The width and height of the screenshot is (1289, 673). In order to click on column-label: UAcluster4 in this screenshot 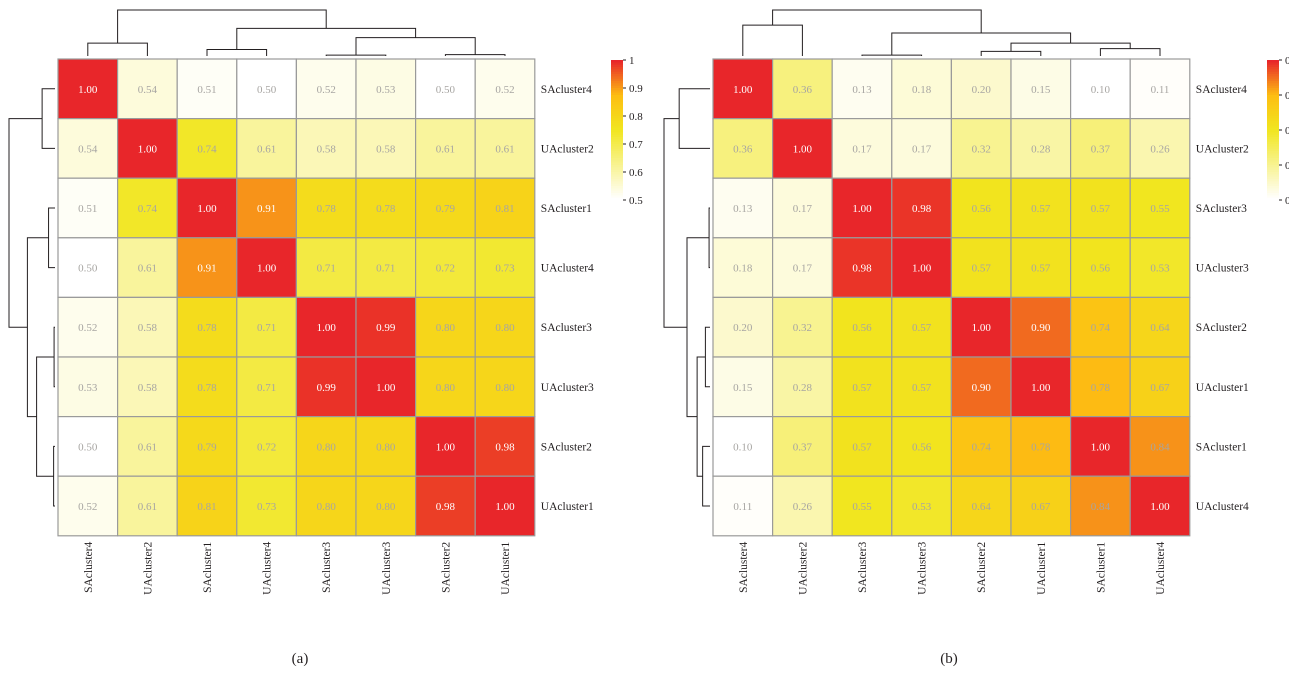, I will do `click(1161, 568)`.